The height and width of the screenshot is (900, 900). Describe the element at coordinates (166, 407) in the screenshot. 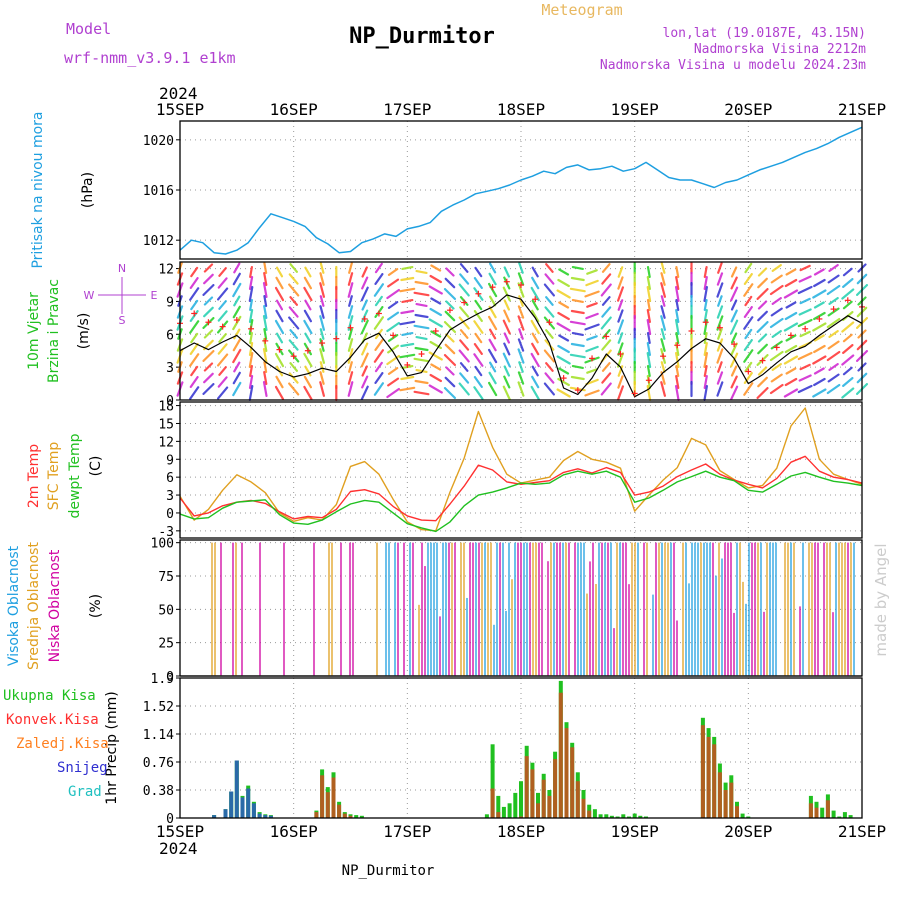

I see `temperature-ytick-label: 18` at that location.